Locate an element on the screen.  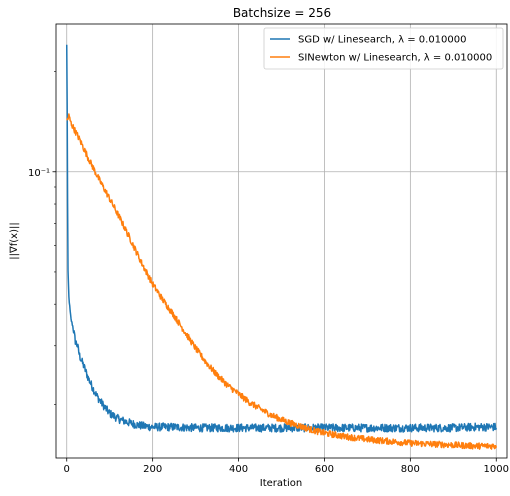
y-tick-label: 10⁻¹ is located at coordinates (39, 173).